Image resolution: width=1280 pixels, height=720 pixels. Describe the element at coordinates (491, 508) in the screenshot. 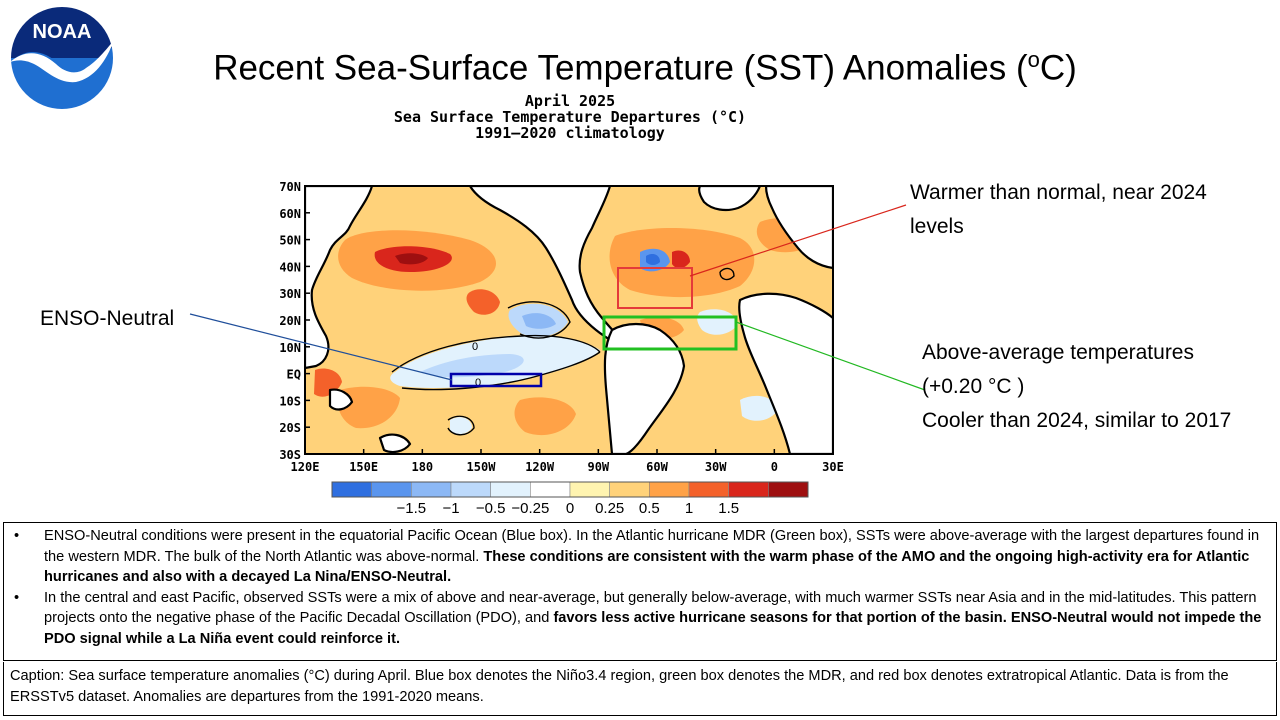

I see `colorbar-label: −0.5` at that location.